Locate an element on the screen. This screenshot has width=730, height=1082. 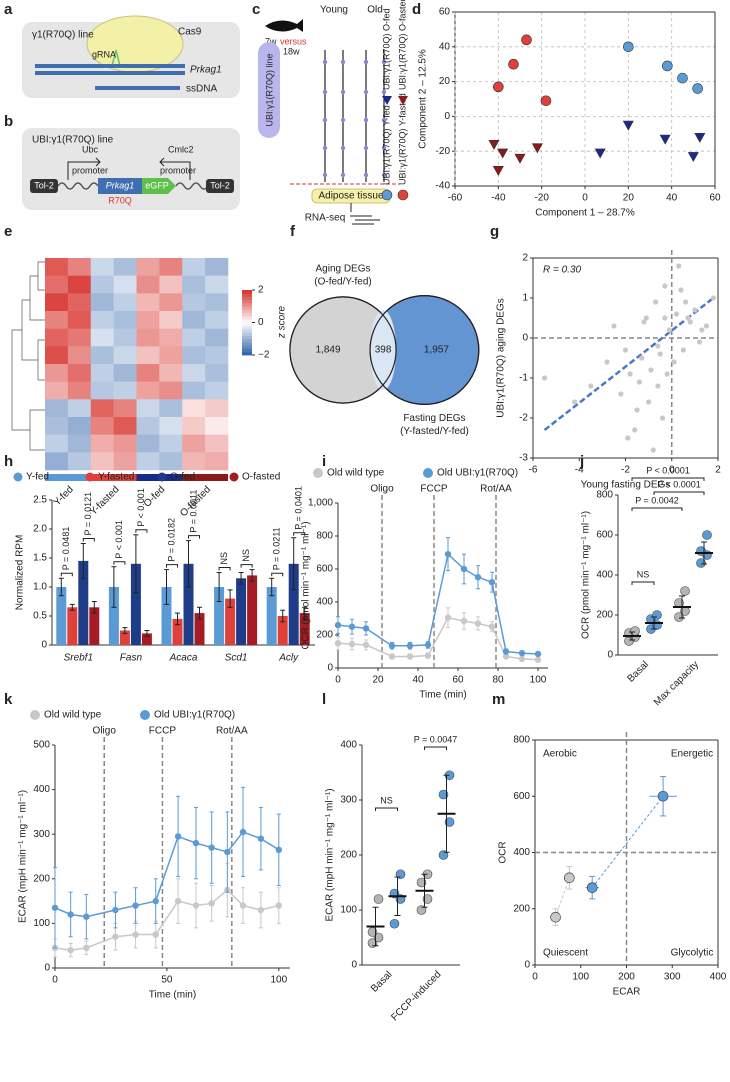
panel-label: a is located at coordinates (8, 9).